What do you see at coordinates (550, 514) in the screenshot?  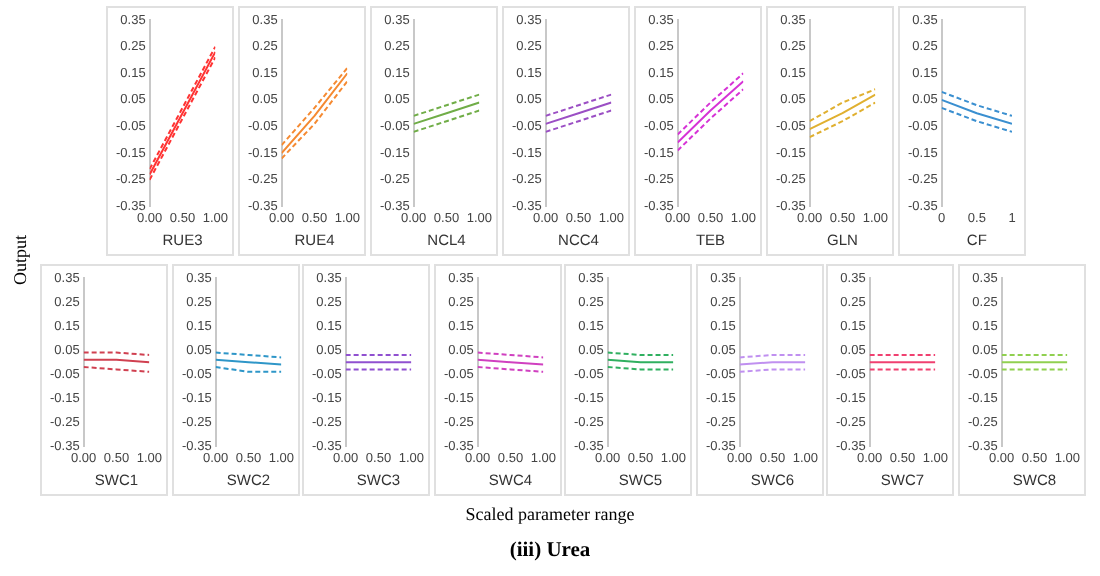 I see `text: Scaled parameter range` at bounding box center [550, 514].